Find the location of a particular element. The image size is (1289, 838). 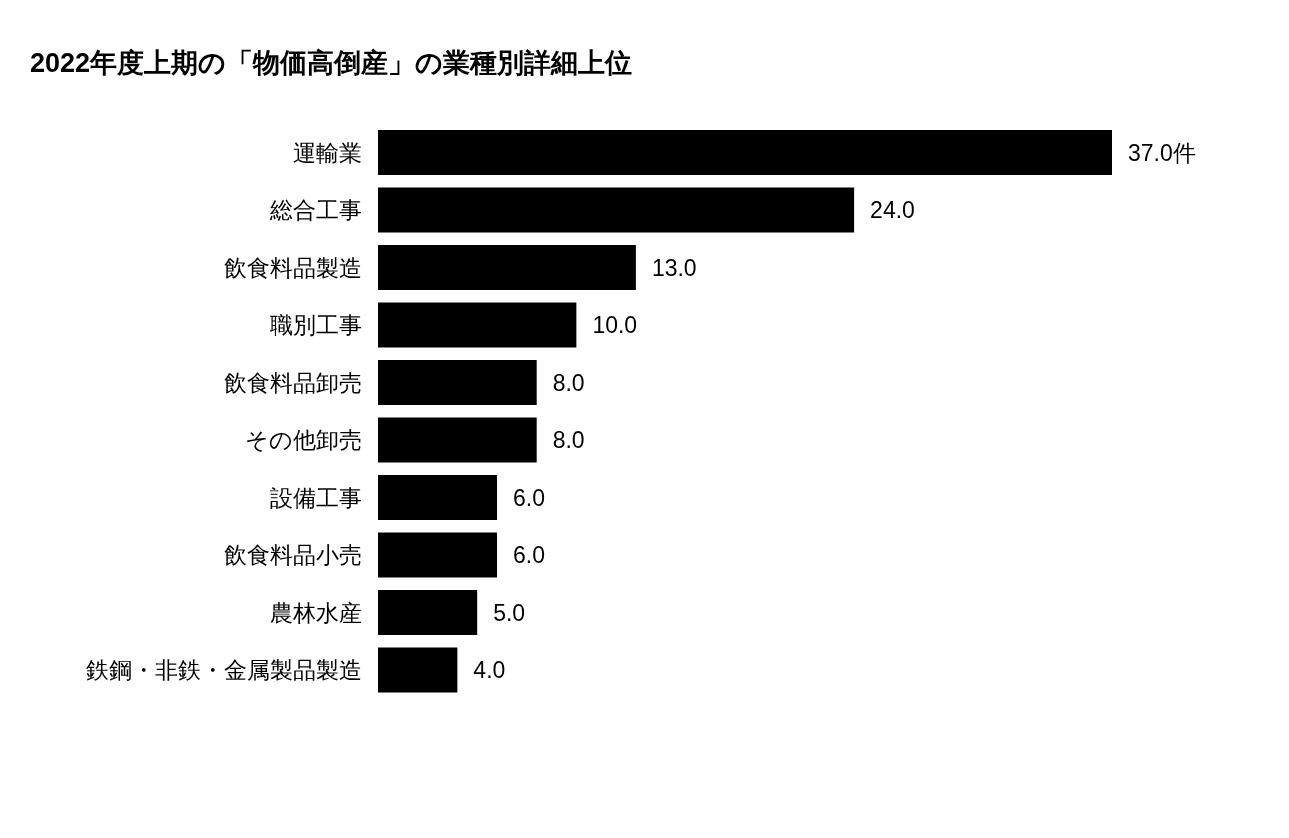

data-label: 10.0 is located at coordinates (615, 325).